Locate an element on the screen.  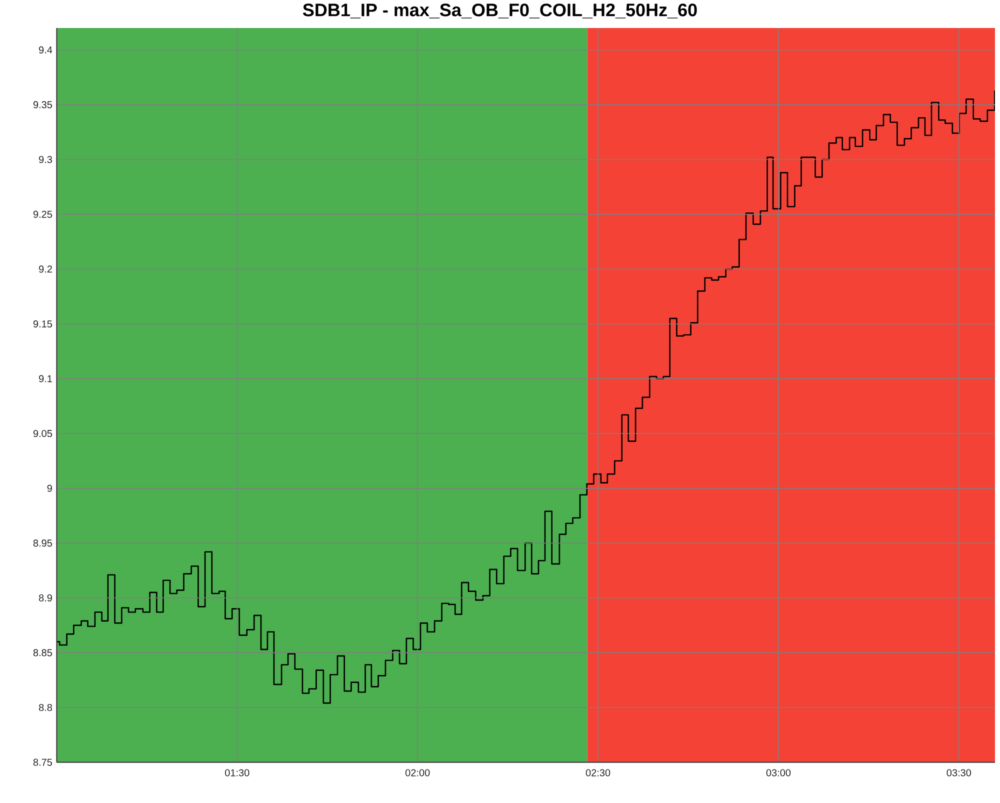
y-tick-label: 9.2 is located at coordinates (45, 269).